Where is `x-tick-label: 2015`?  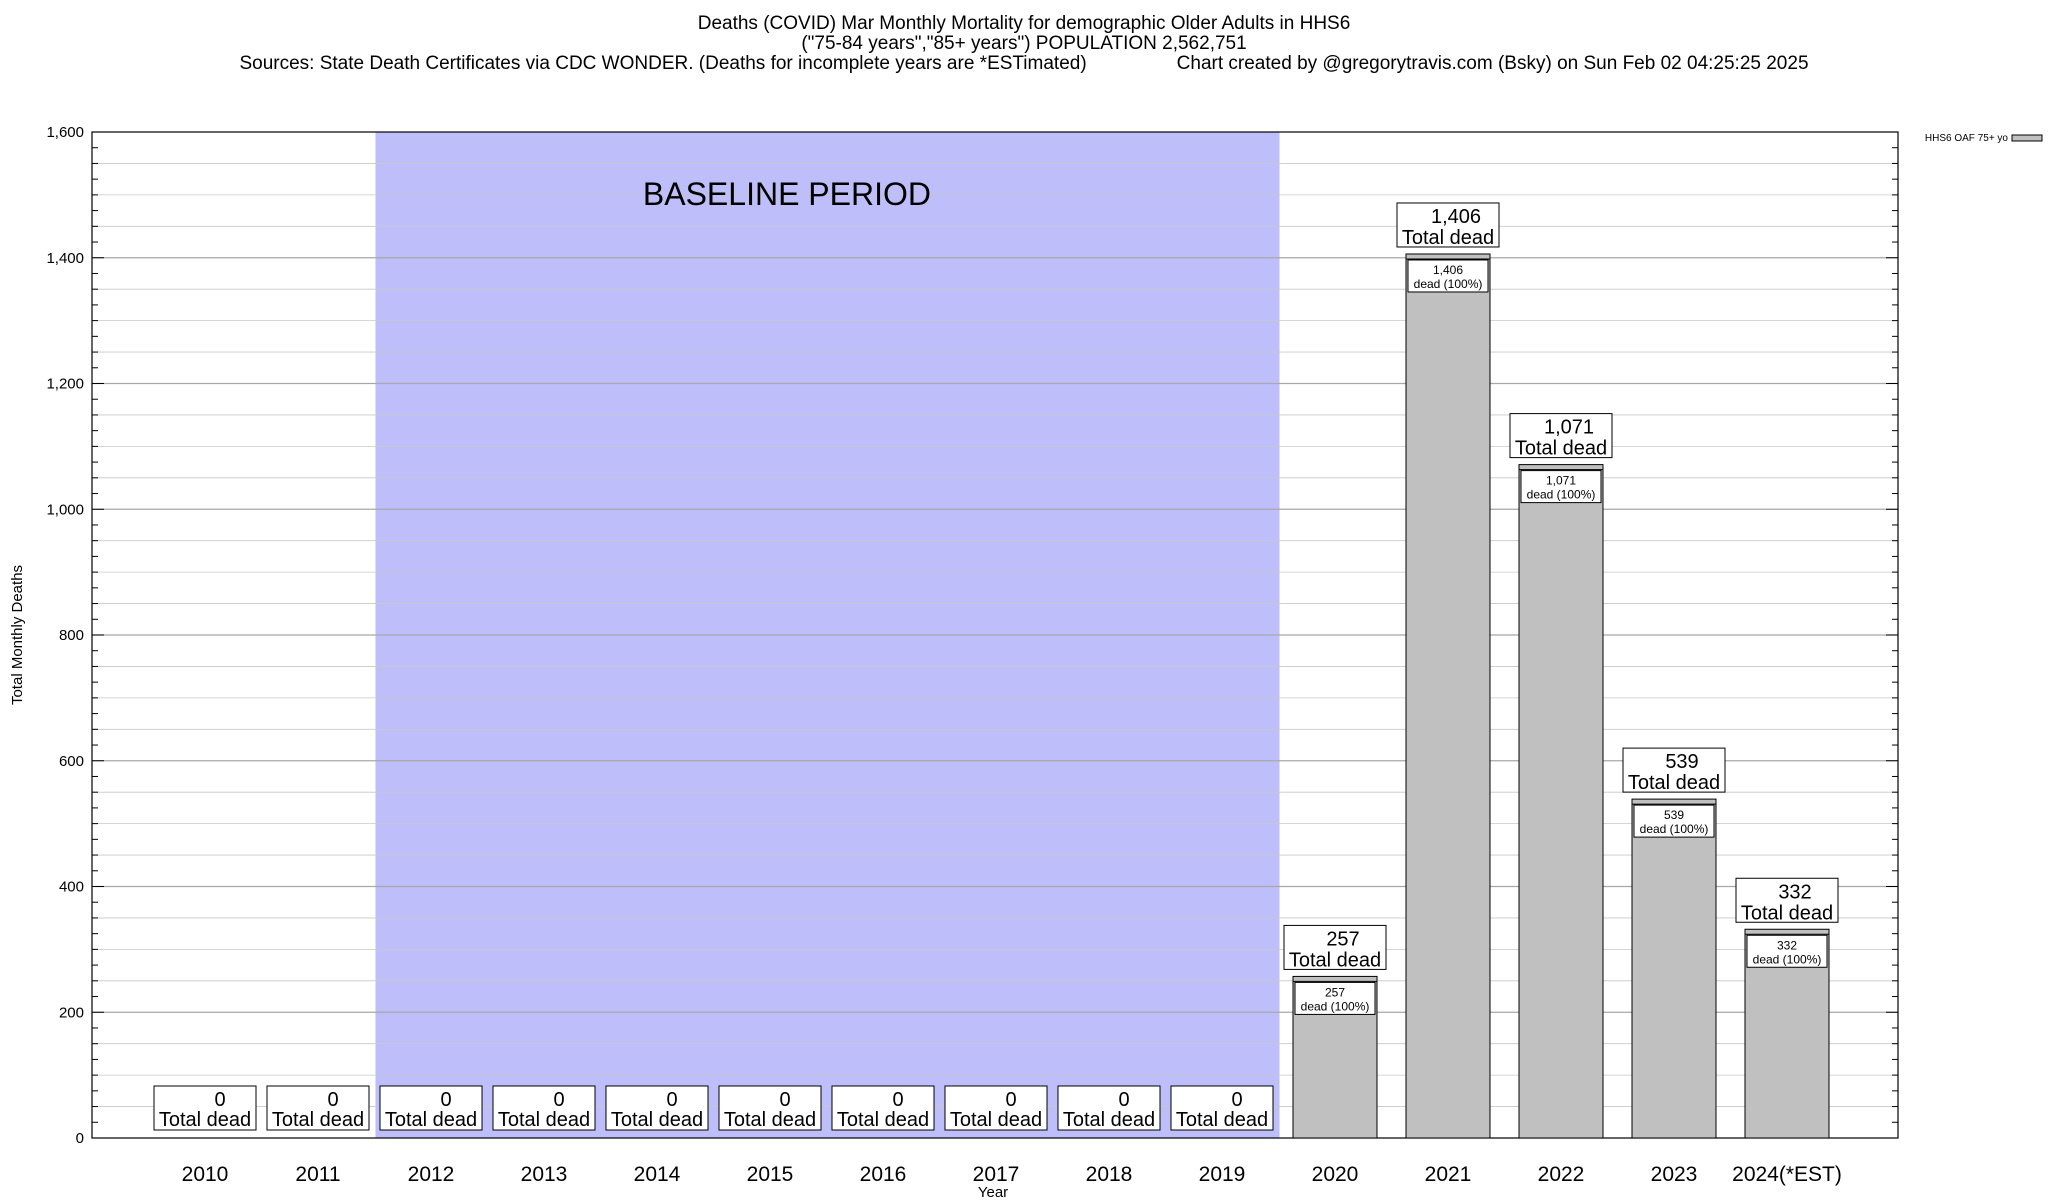 x-tick-label: 2015 is located at coordinates (770, 1174).